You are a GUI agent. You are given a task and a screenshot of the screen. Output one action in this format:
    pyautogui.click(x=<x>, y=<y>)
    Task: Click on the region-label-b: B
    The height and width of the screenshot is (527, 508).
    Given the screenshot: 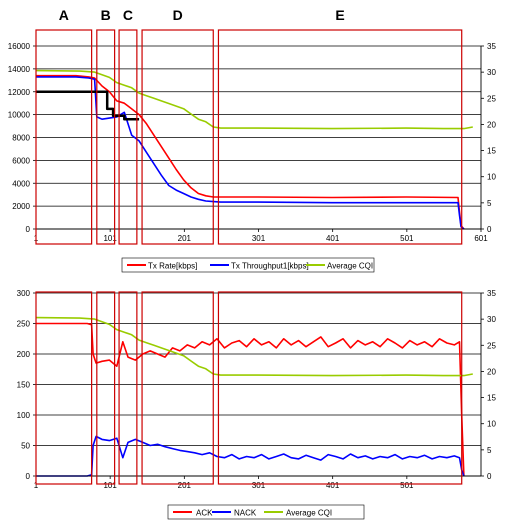 What is the action you would take?
    pyautogui.click(x=106, y=15)
    